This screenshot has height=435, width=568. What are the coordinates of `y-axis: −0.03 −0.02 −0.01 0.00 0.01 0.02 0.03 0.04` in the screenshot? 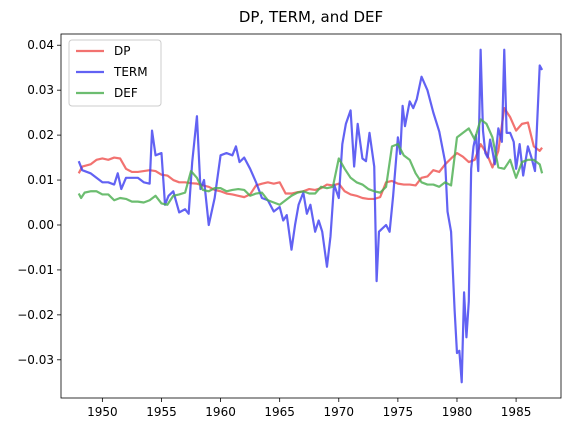 It's located at (39, 202).